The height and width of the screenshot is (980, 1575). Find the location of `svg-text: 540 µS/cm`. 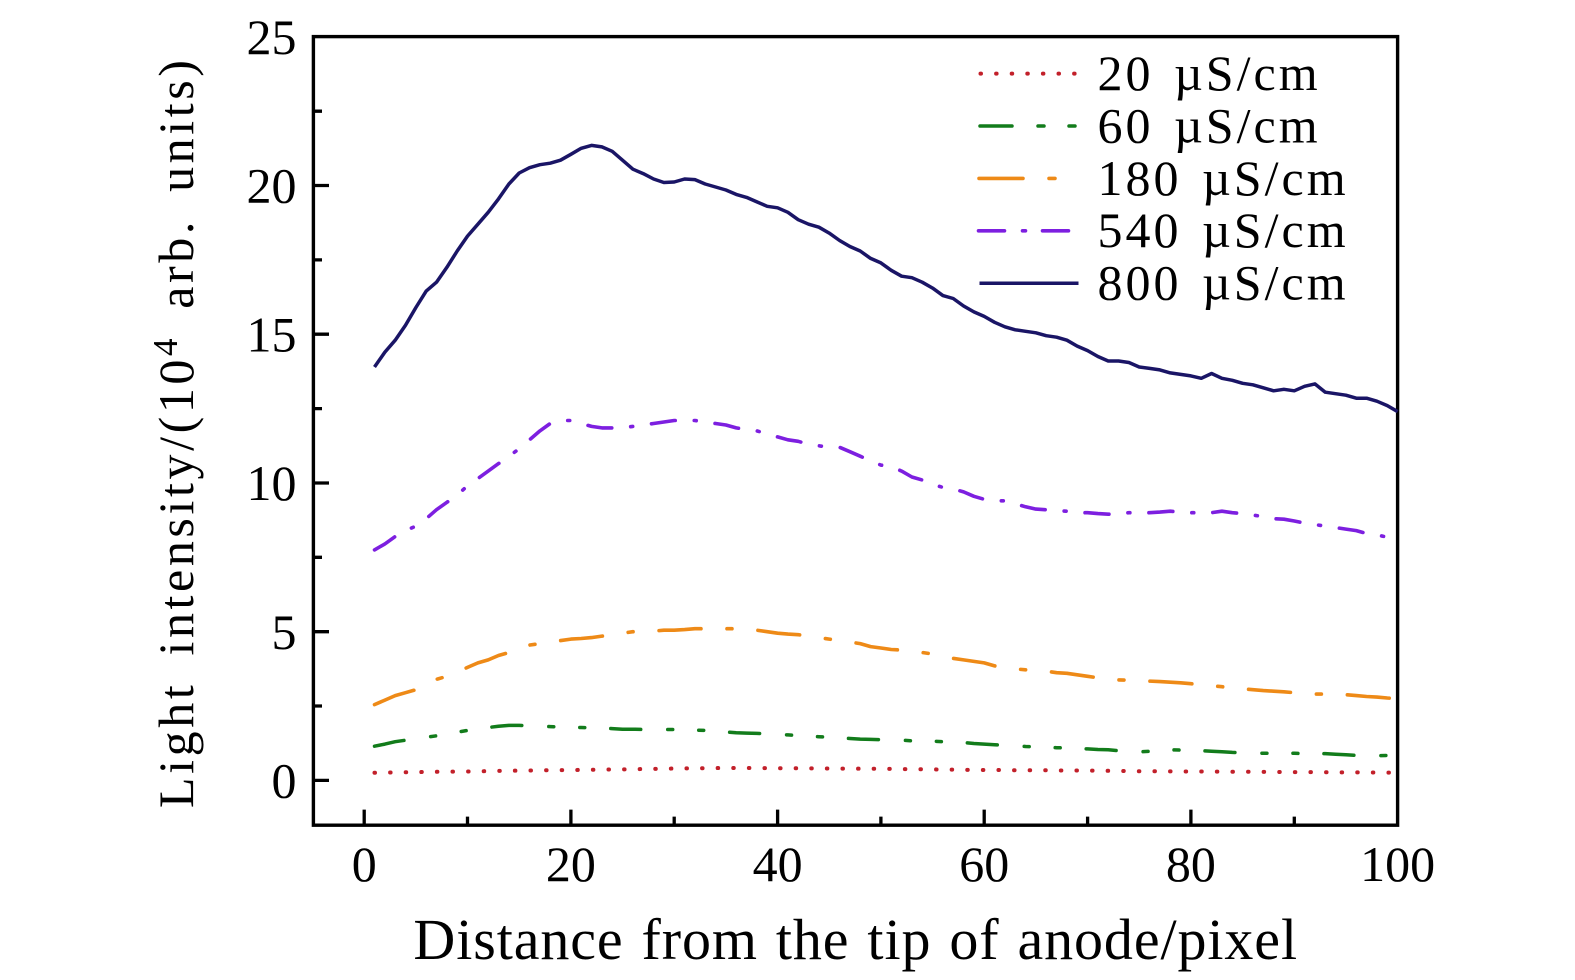

svg-text: 540 µS/cm is located at coordinates (1223, 230).